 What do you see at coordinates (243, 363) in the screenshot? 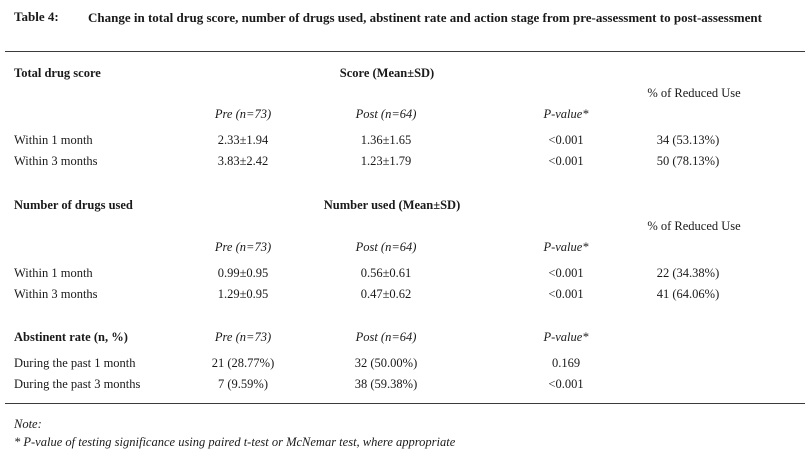
I see `cell-pre: 21 (28.77%)` at bounding box center [243, 363].